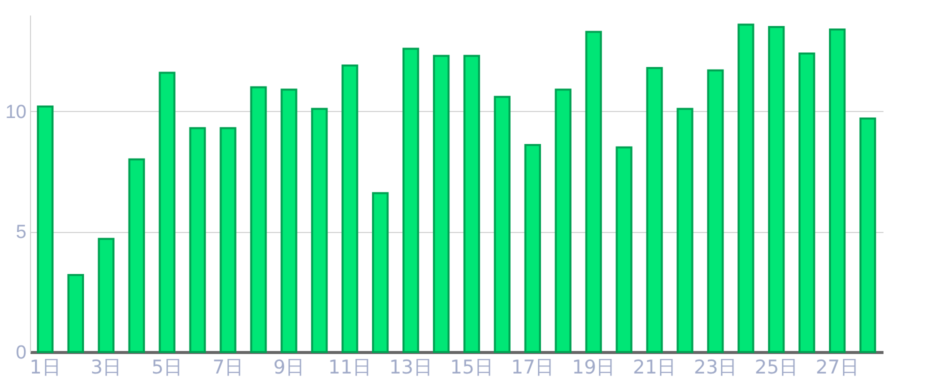 The image size is (933, 383). What do you see at coordinates (288, 367) in the screenshot?
I see `x-tick-label: 9日` at bounding box center [288, 367].